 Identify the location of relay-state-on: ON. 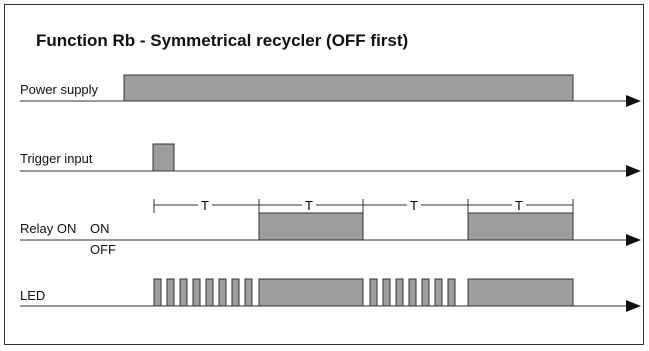
(100, 228).